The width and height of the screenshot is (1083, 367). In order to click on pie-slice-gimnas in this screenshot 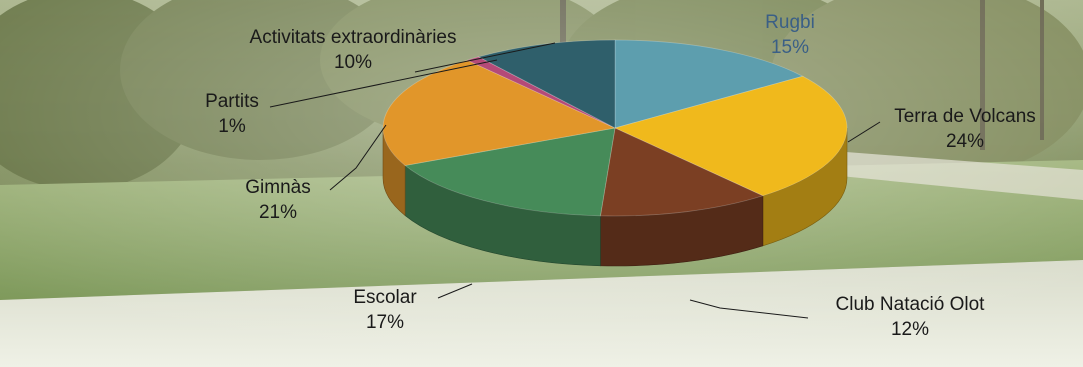, I will do `click(499, 112)`.